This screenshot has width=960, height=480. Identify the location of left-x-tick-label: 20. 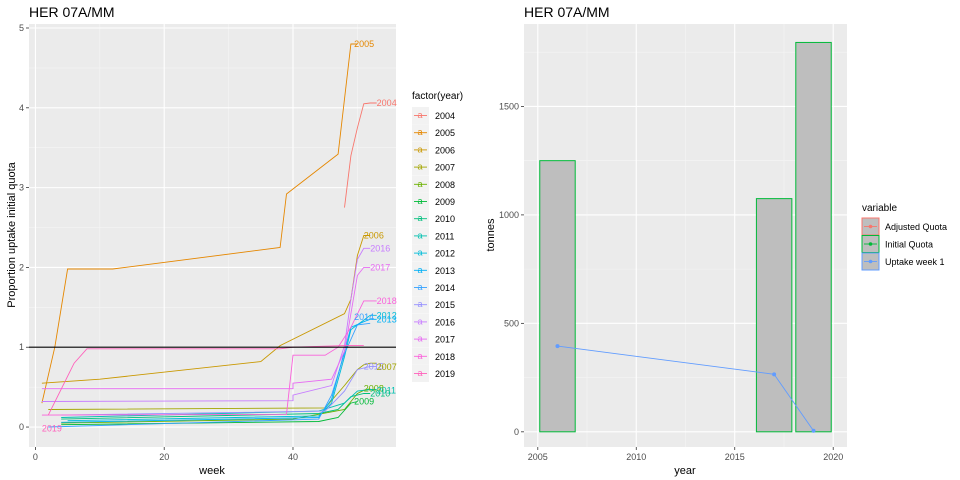
(164, 457).